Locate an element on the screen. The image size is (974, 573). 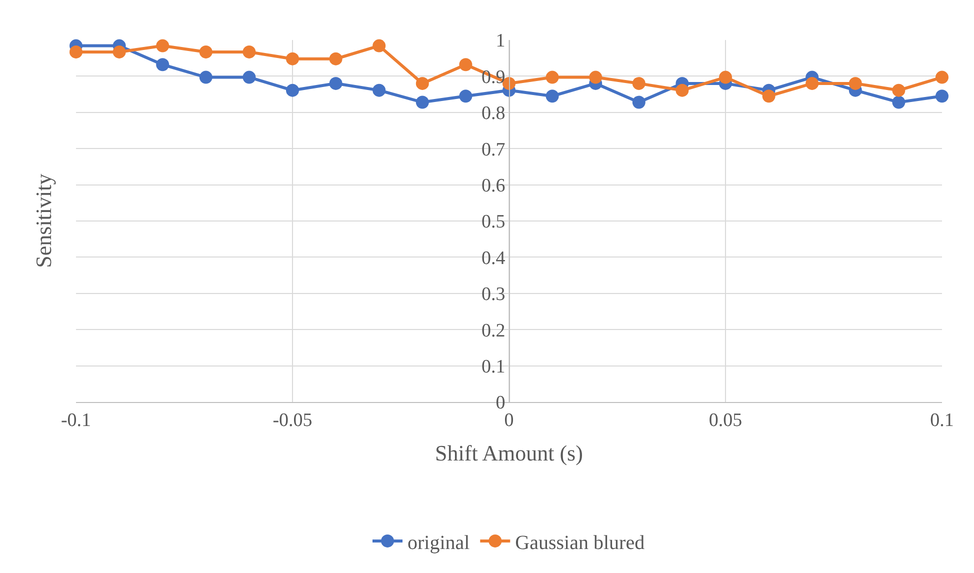
x-axis-title: Shift Amount (s) is located at coordinates (509, 453).